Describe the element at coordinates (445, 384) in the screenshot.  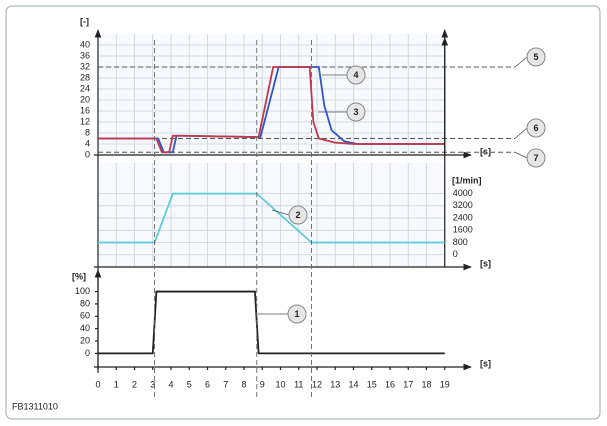
I see `x-tick-label: 19` at that location.